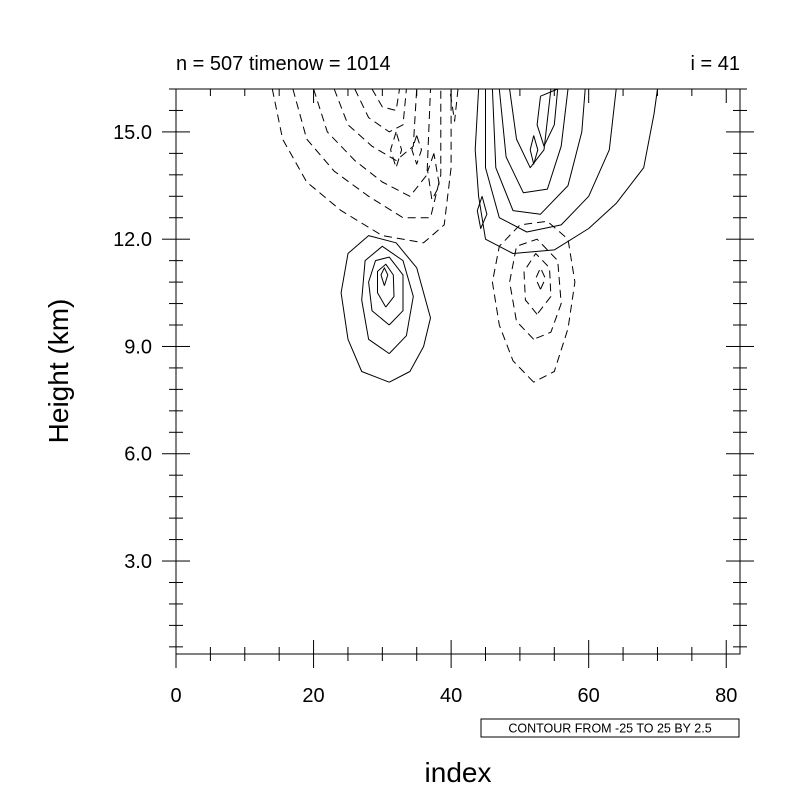 This screenshot has height=800, width=800. I want to click on contour-info-frame, so click(610, 728).